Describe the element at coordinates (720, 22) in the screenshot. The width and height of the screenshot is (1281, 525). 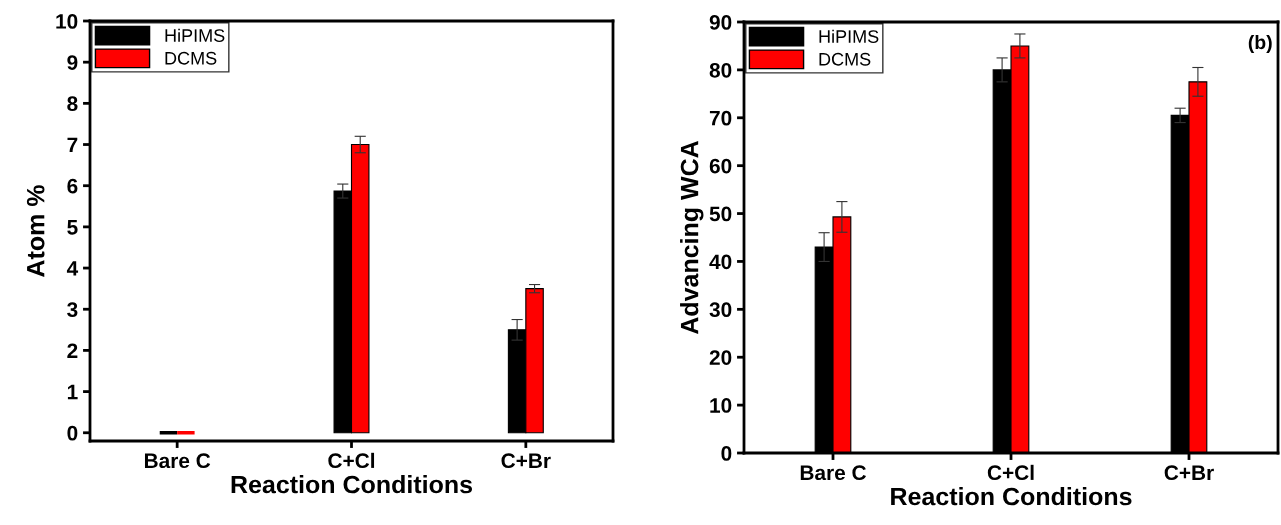
I see `y-tick-label: 90` at that location.